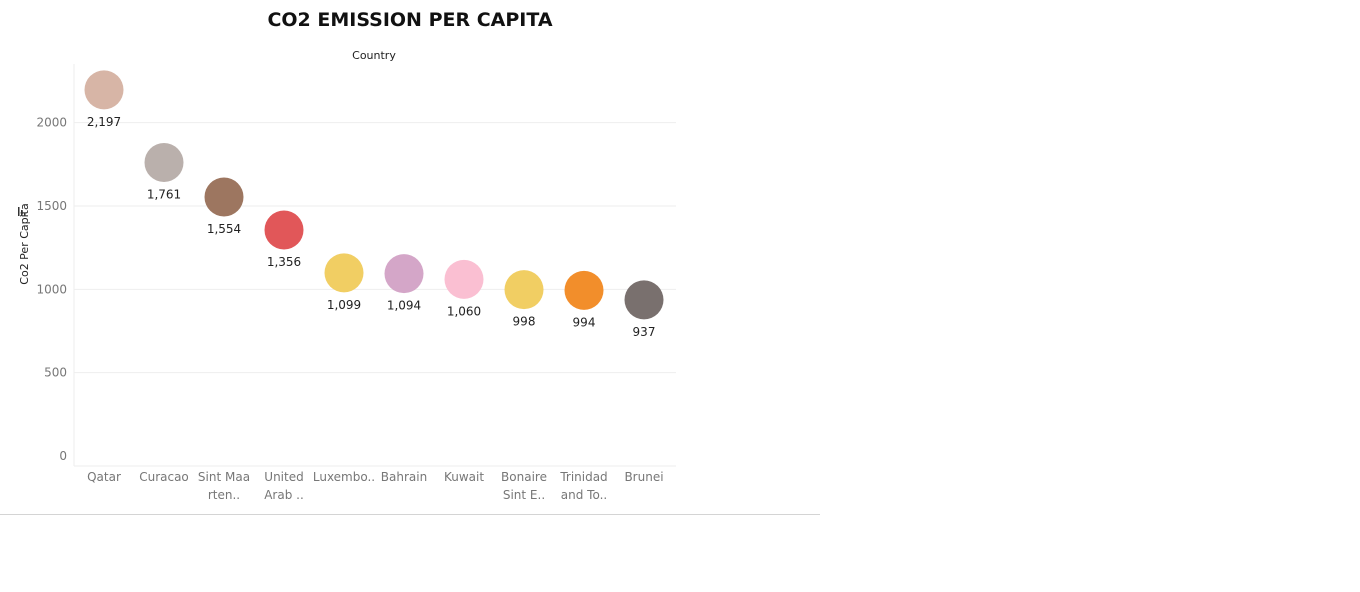 This screenshot has width=1360, height=592. I want to click on data-label: 1,099, so click(344, 305).